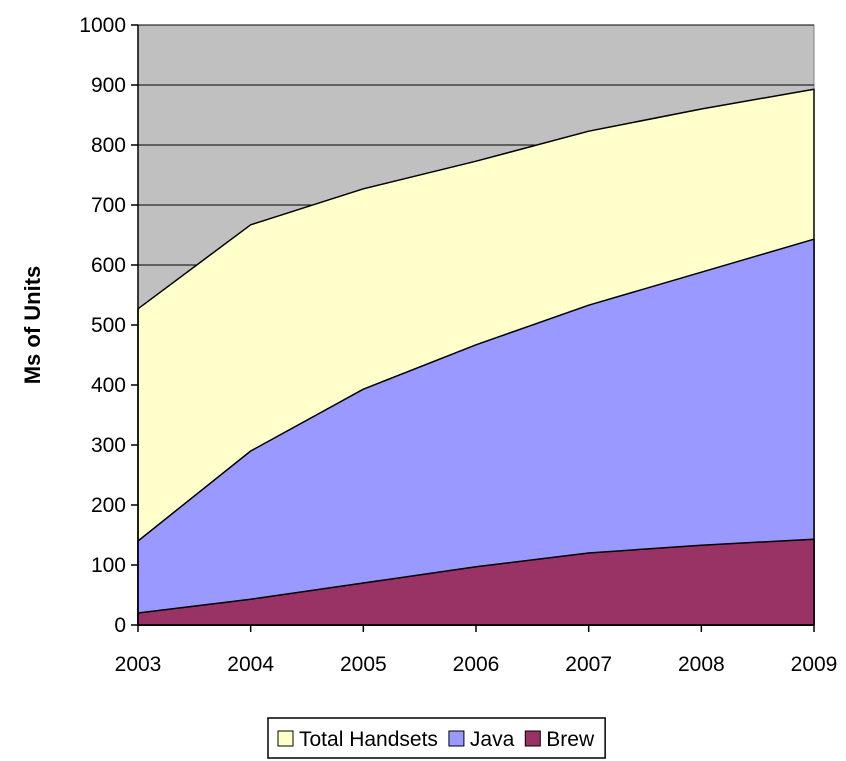  Describe the element at coordinates (108, 505) in the screenshot. I see `y-tick-label: 200` at that location.